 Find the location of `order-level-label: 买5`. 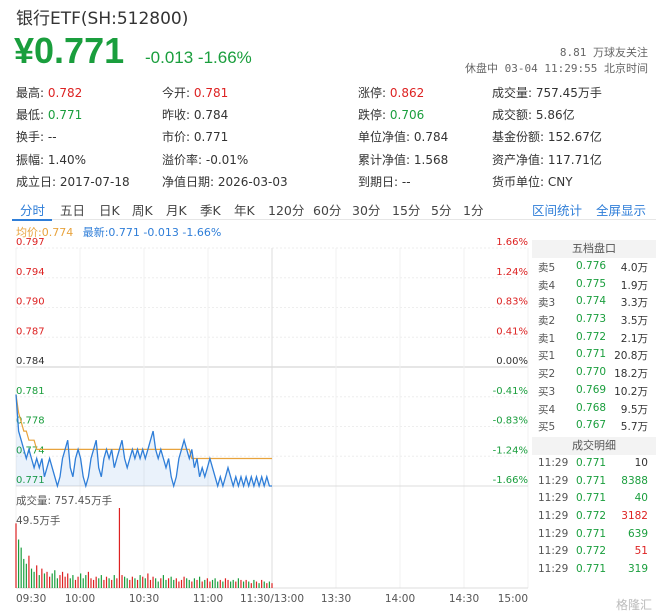

order-level-label: 买5 is located at coordinates (547, 427).